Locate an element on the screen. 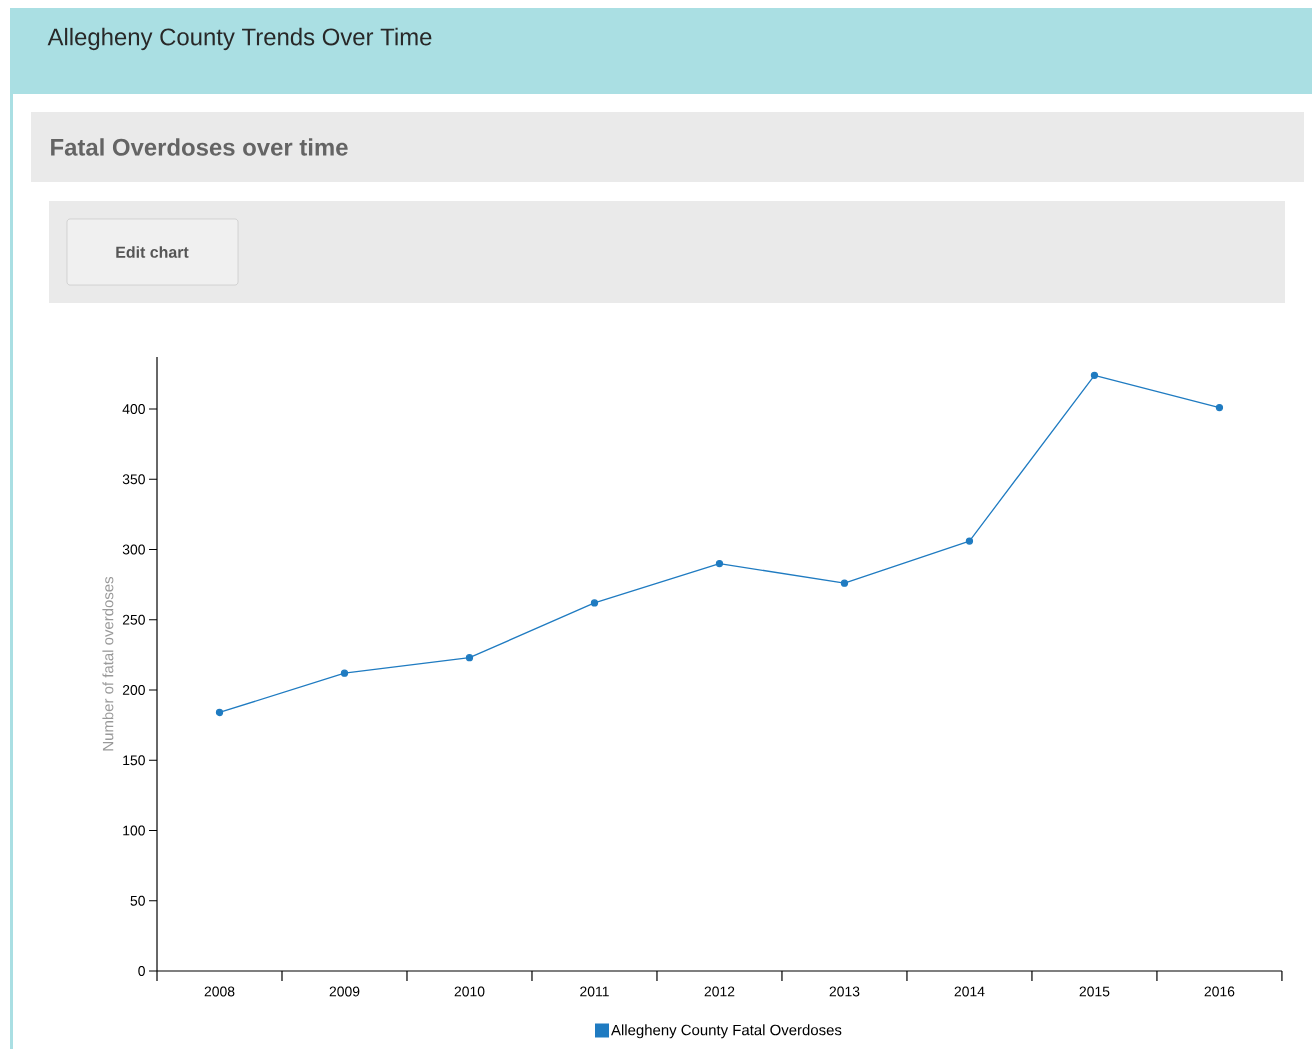 The height and width of the screenshot is (1049, 1312). y-axis-title: Number of fatal overdoses is located at coordinates (108, 663).